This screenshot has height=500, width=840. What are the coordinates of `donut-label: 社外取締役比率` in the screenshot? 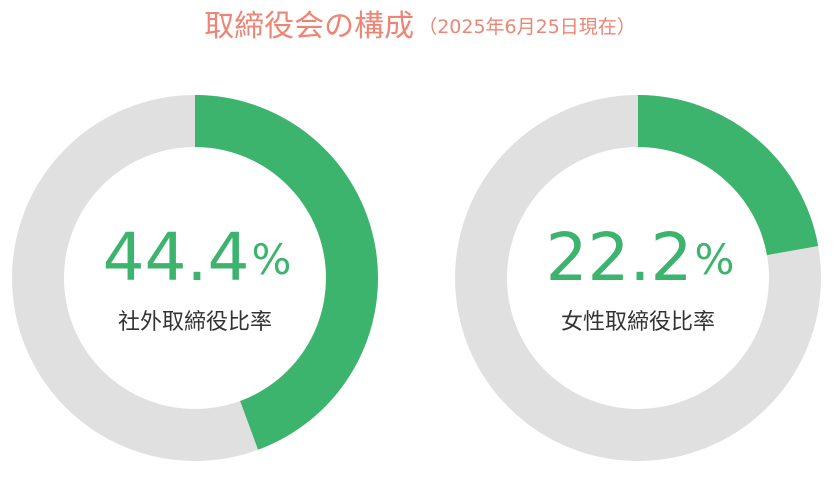 It's located at (195, 322).